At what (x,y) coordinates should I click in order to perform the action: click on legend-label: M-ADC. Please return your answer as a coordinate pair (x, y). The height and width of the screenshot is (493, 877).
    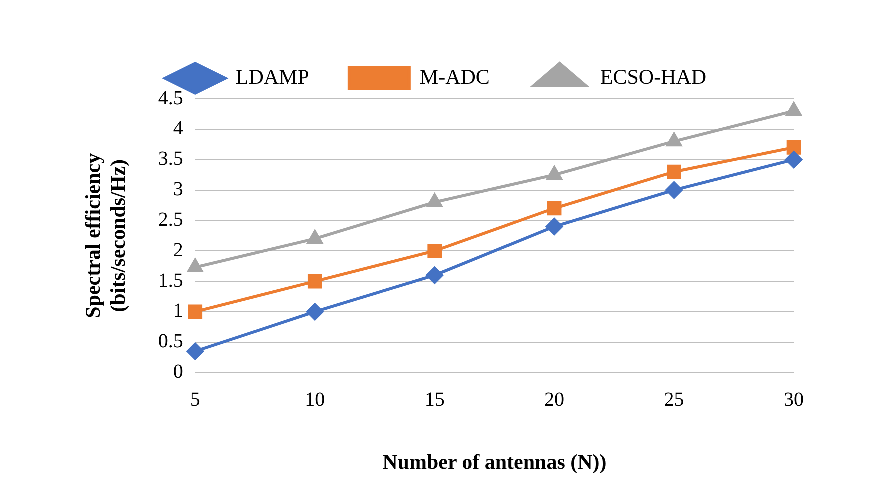
    Looking at the image, I should click on (455, 77).